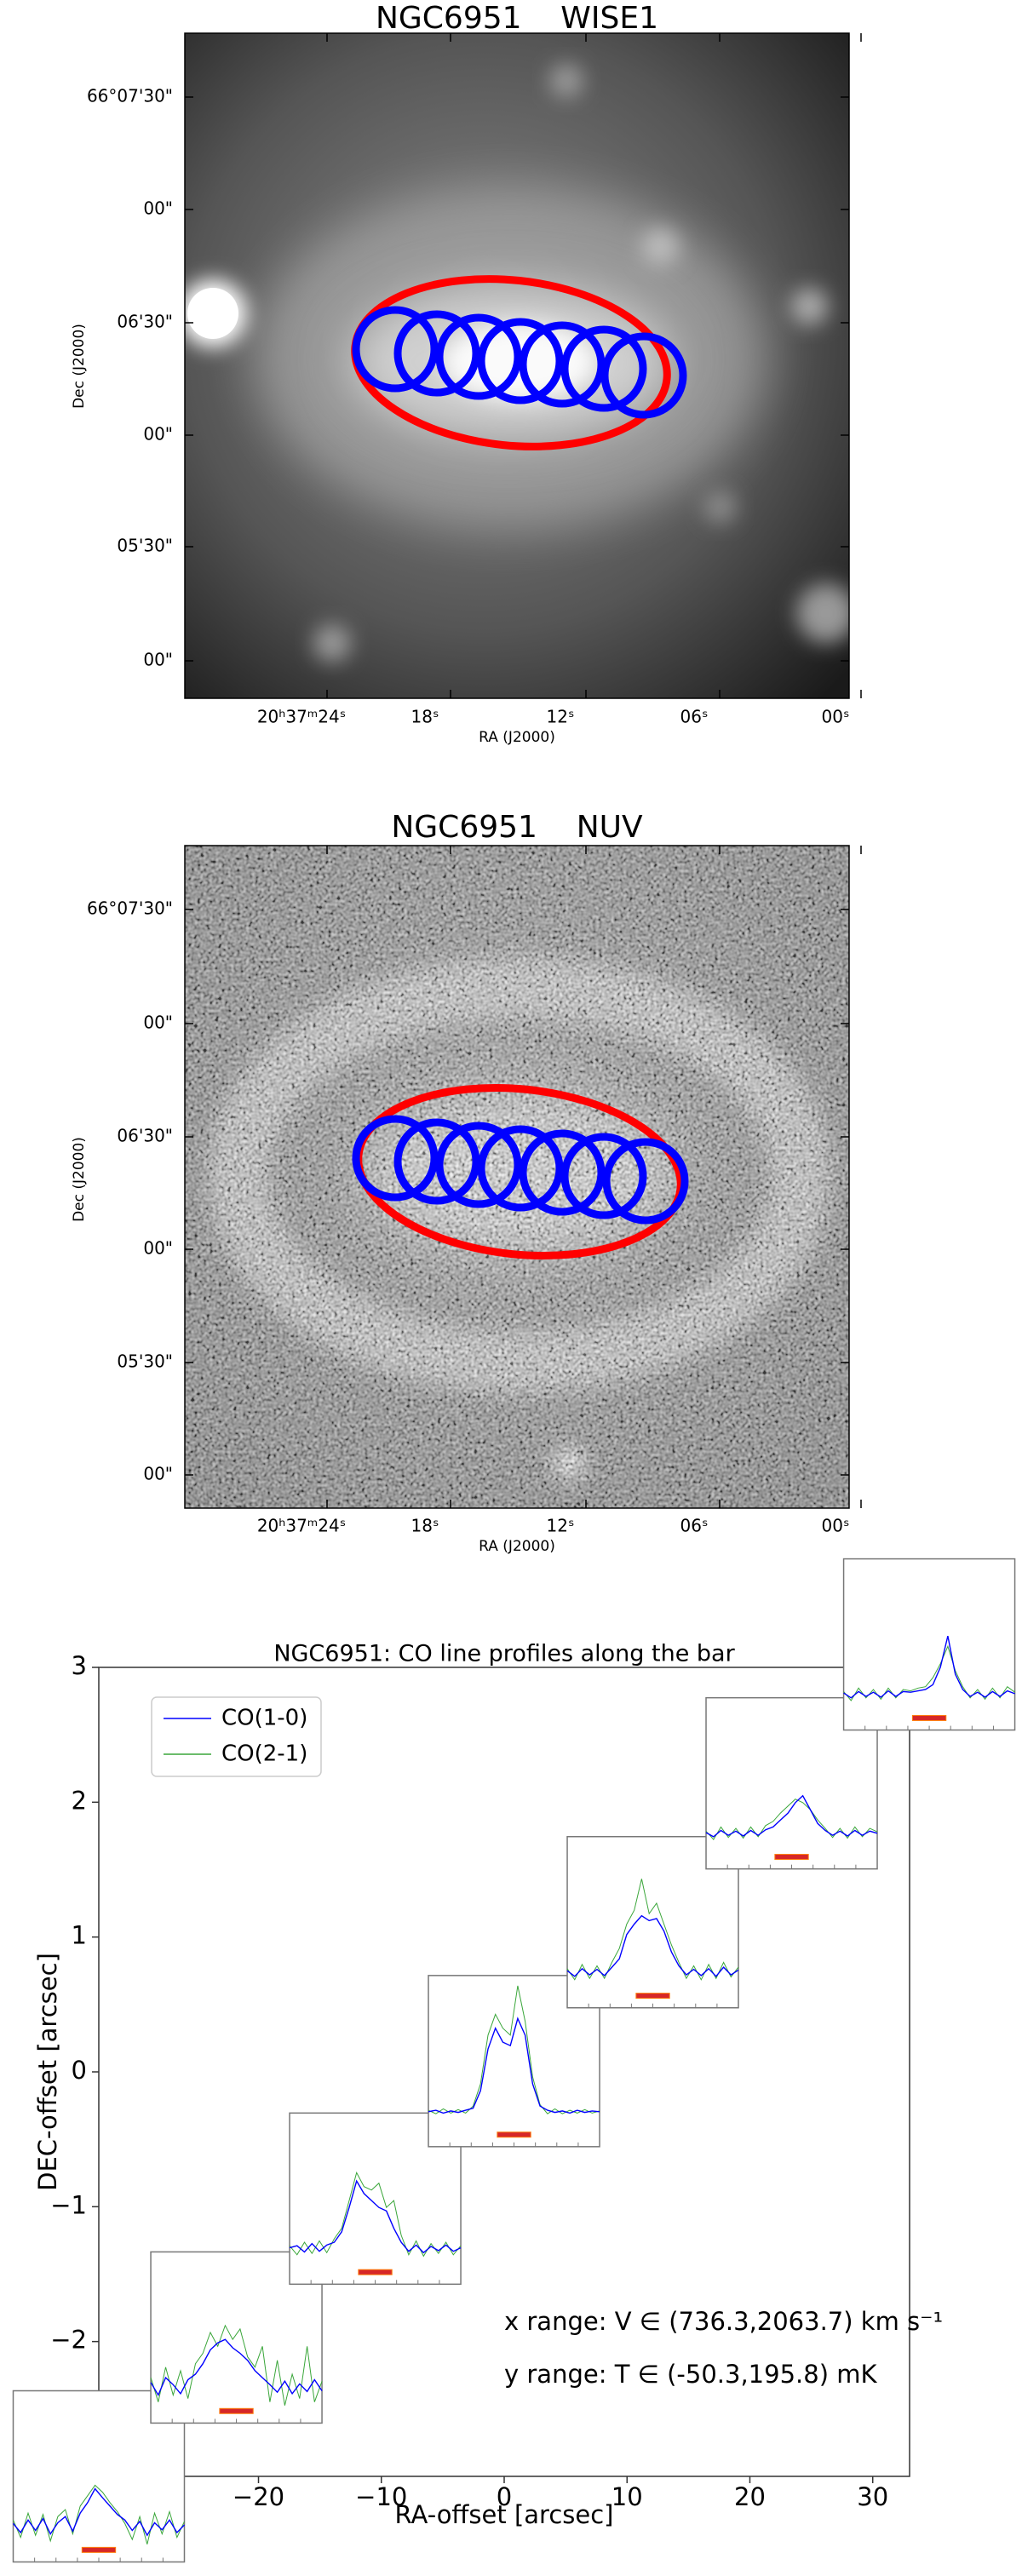  I want to click on y-tick-label: 3, so click(79, 1665).